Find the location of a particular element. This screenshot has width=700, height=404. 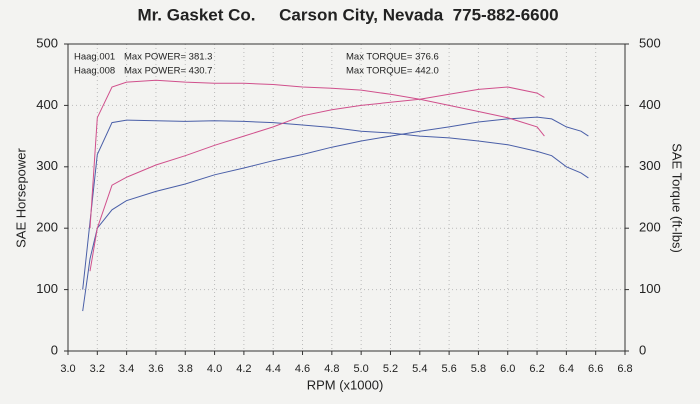

x-tick-label: 4.0 is located at coordinates (214, 369).